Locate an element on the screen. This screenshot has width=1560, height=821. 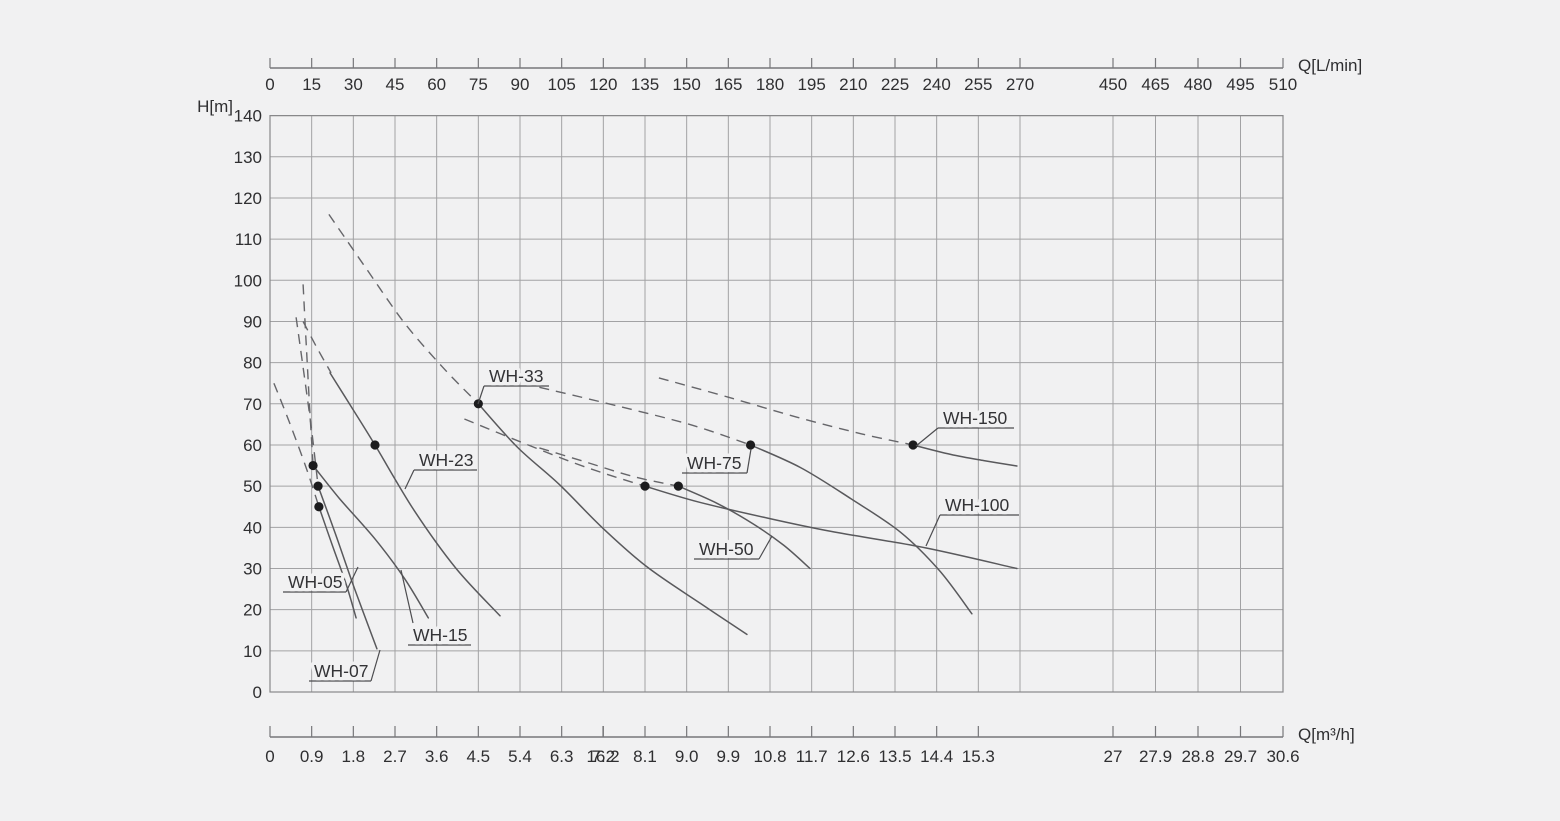
curve-WH-100-dashed is located at coordinates (555, 452).